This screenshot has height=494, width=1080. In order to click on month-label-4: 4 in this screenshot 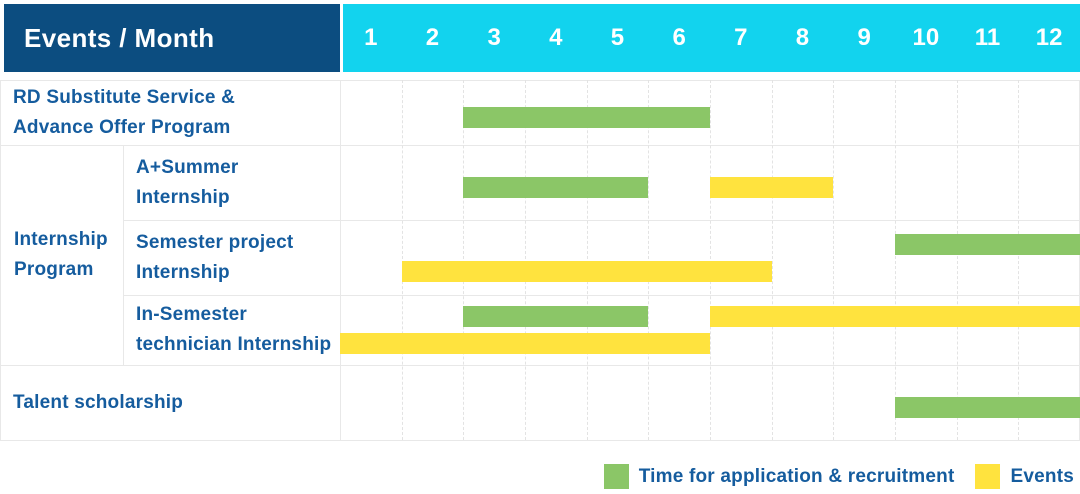, I will do `click(556, 37)`.